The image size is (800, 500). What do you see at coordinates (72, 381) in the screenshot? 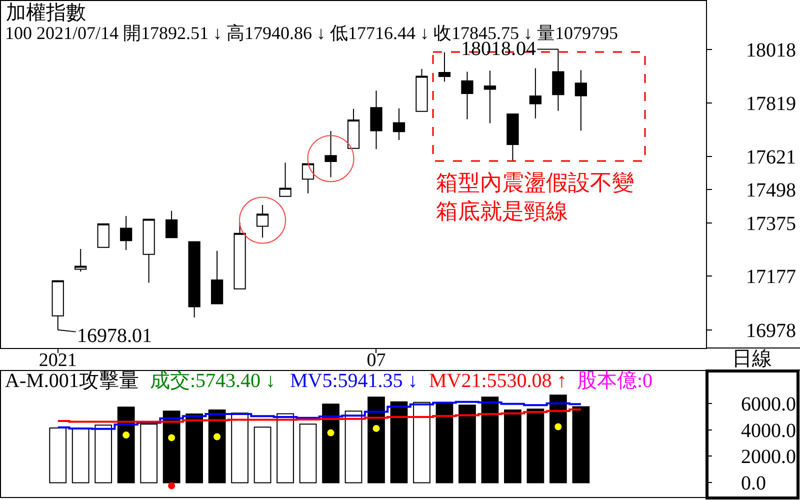
I see `chart-title: A-M.001攻擊量` at bounding box center [72, 381].